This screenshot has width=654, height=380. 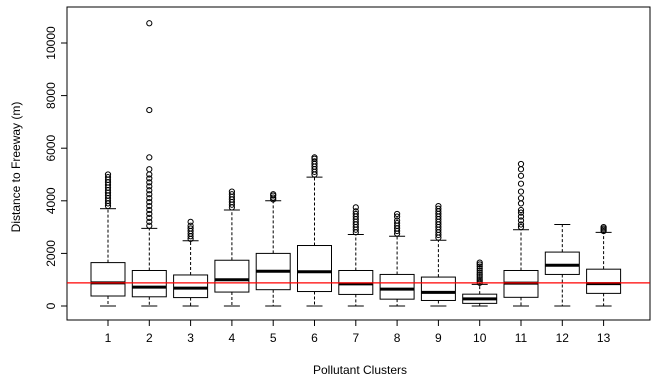 What do you see at coordinates (355, 338) in the screenshot?
I see `x-tick-label: 7` at bounding box center [355, 338].